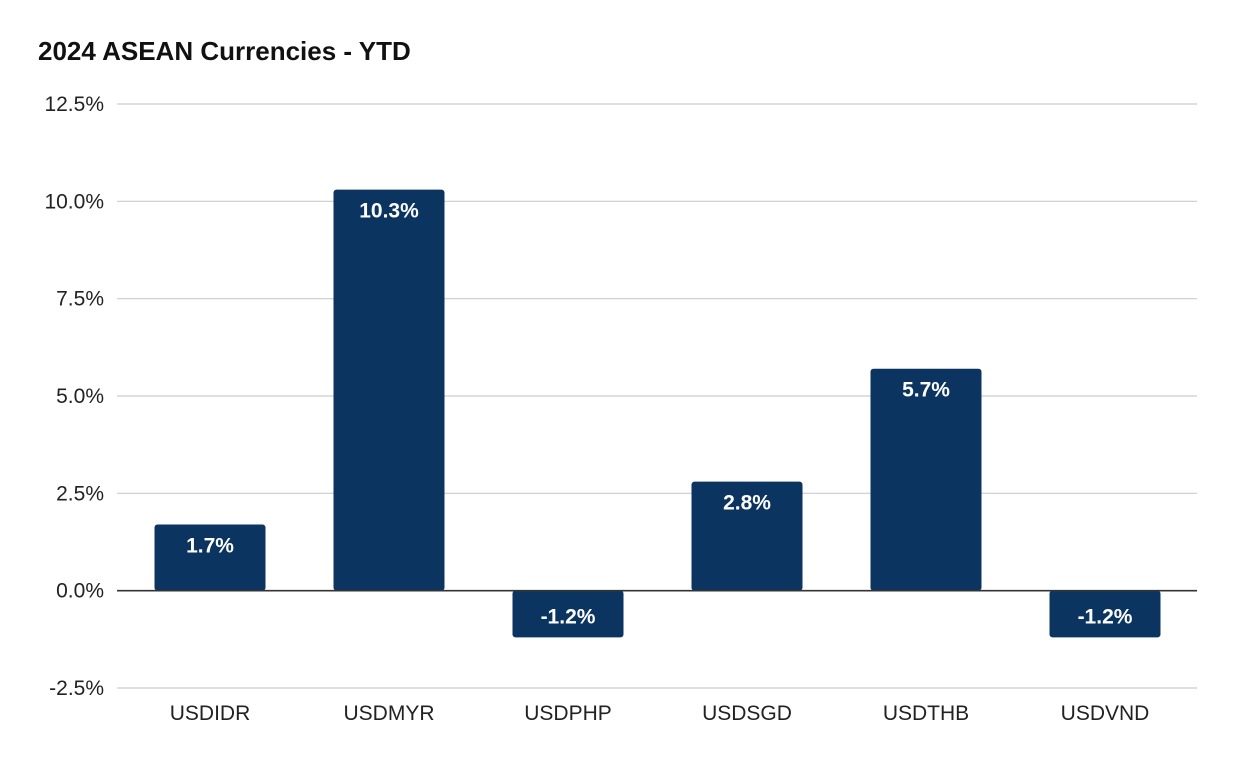 This screenshot has height=763, width=1235. Describe the element at coordinates (926, 390) in the screenshot. I see `data-label-usdthb: 5.7%` at that location.